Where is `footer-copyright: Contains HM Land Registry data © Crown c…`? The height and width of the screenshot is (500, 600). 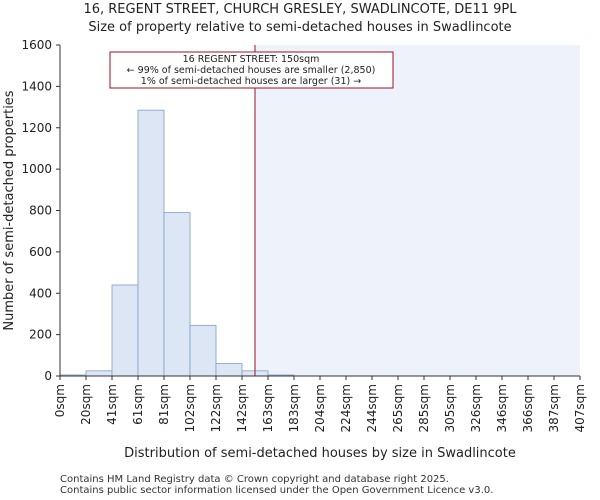 footer-copyright: Contains HM Land Registry data © Crown c… is located at coordinates (254, 479).